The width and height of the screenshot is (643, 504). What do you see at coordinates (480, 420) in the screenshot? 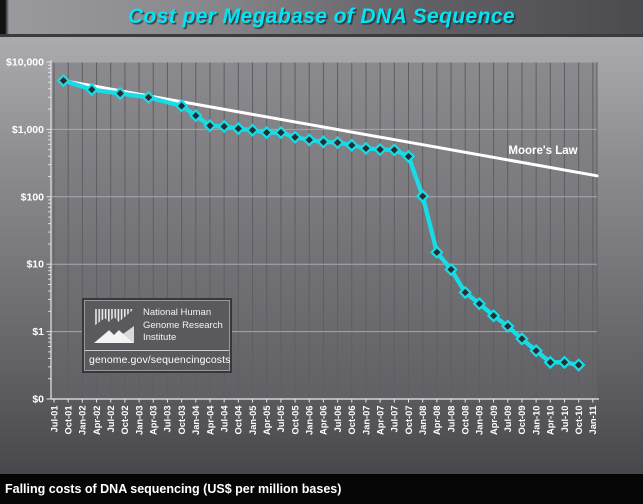
I see `x-tick-label: Jan-09` at bounding box center [480, 420].